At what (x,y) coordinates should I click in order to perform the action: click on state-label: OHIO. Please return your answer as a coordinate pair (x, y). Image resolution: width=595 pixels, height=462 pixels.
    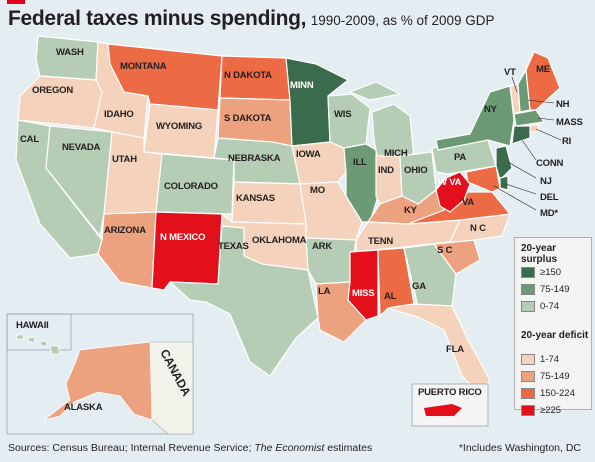
    Looking at the image, I should click on (415, 170).